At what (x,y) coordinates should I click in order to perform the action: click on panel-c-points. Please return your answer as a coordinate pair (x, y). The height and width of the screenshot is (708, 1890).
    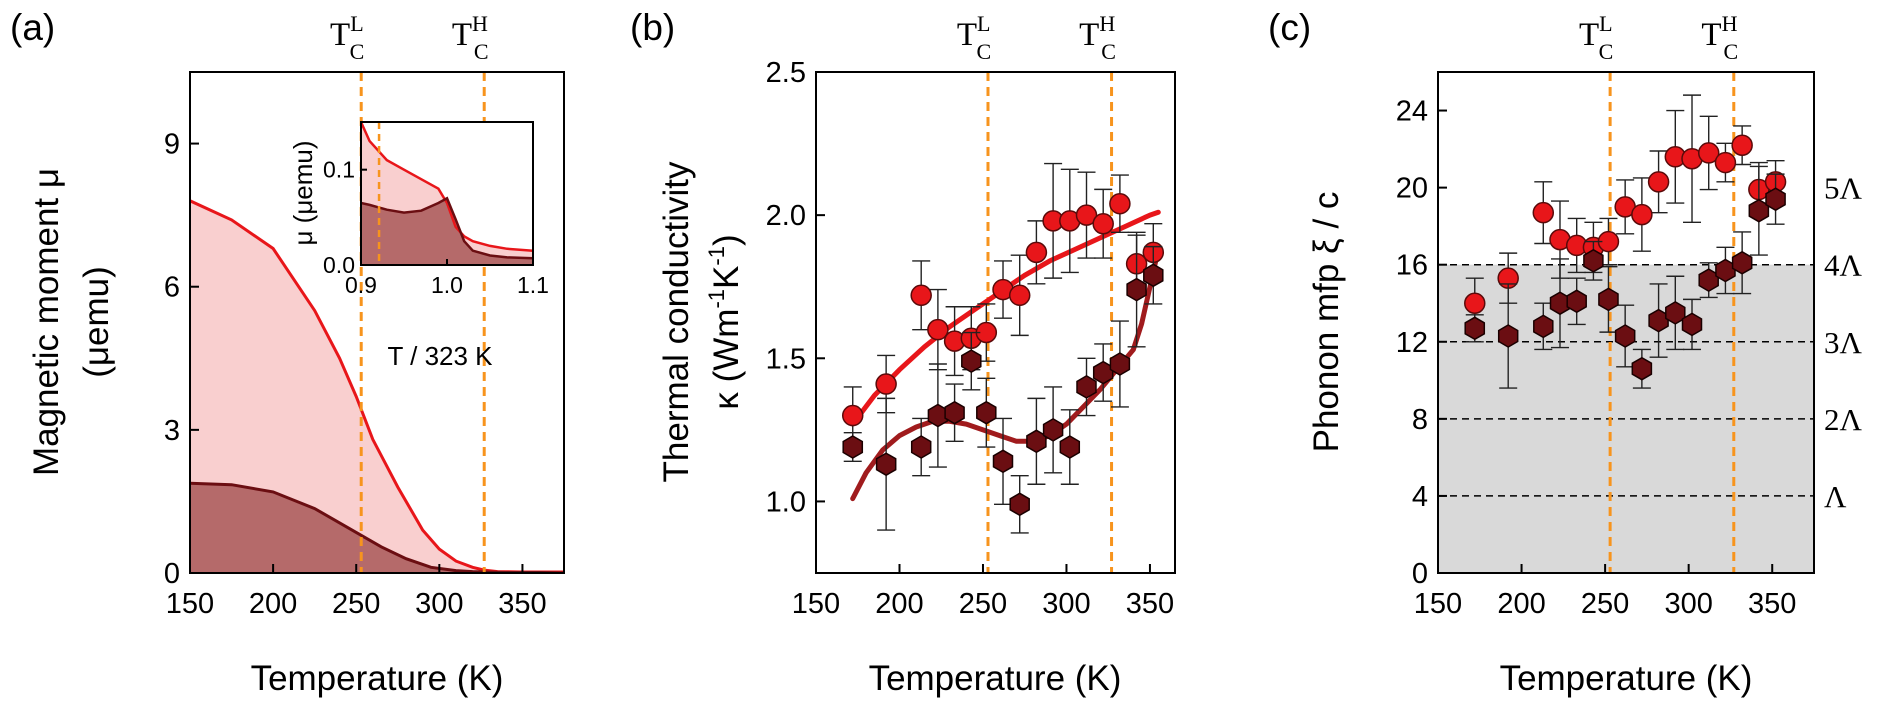
    Looking at the image, I should click on (1625, 241).